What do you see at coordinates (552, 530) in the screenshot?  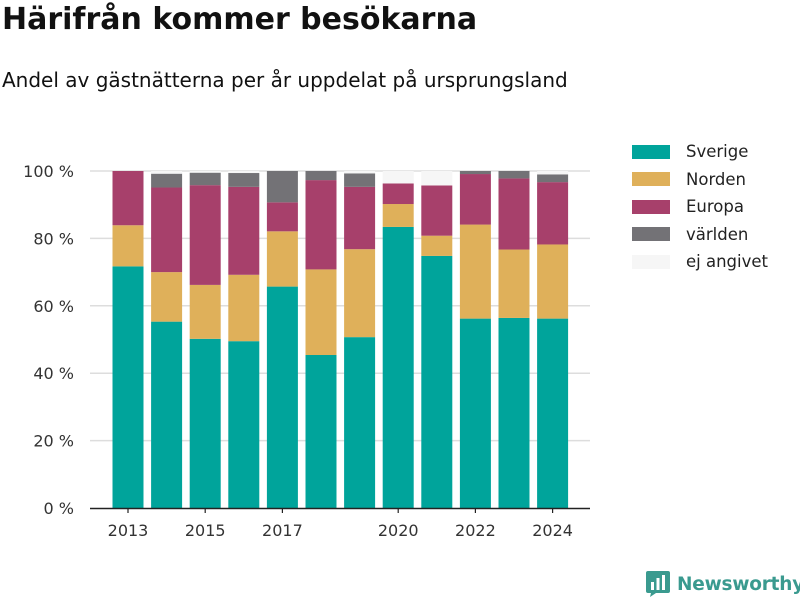 I see `x-tick-label: 2024` at bounding box center [552, 530].